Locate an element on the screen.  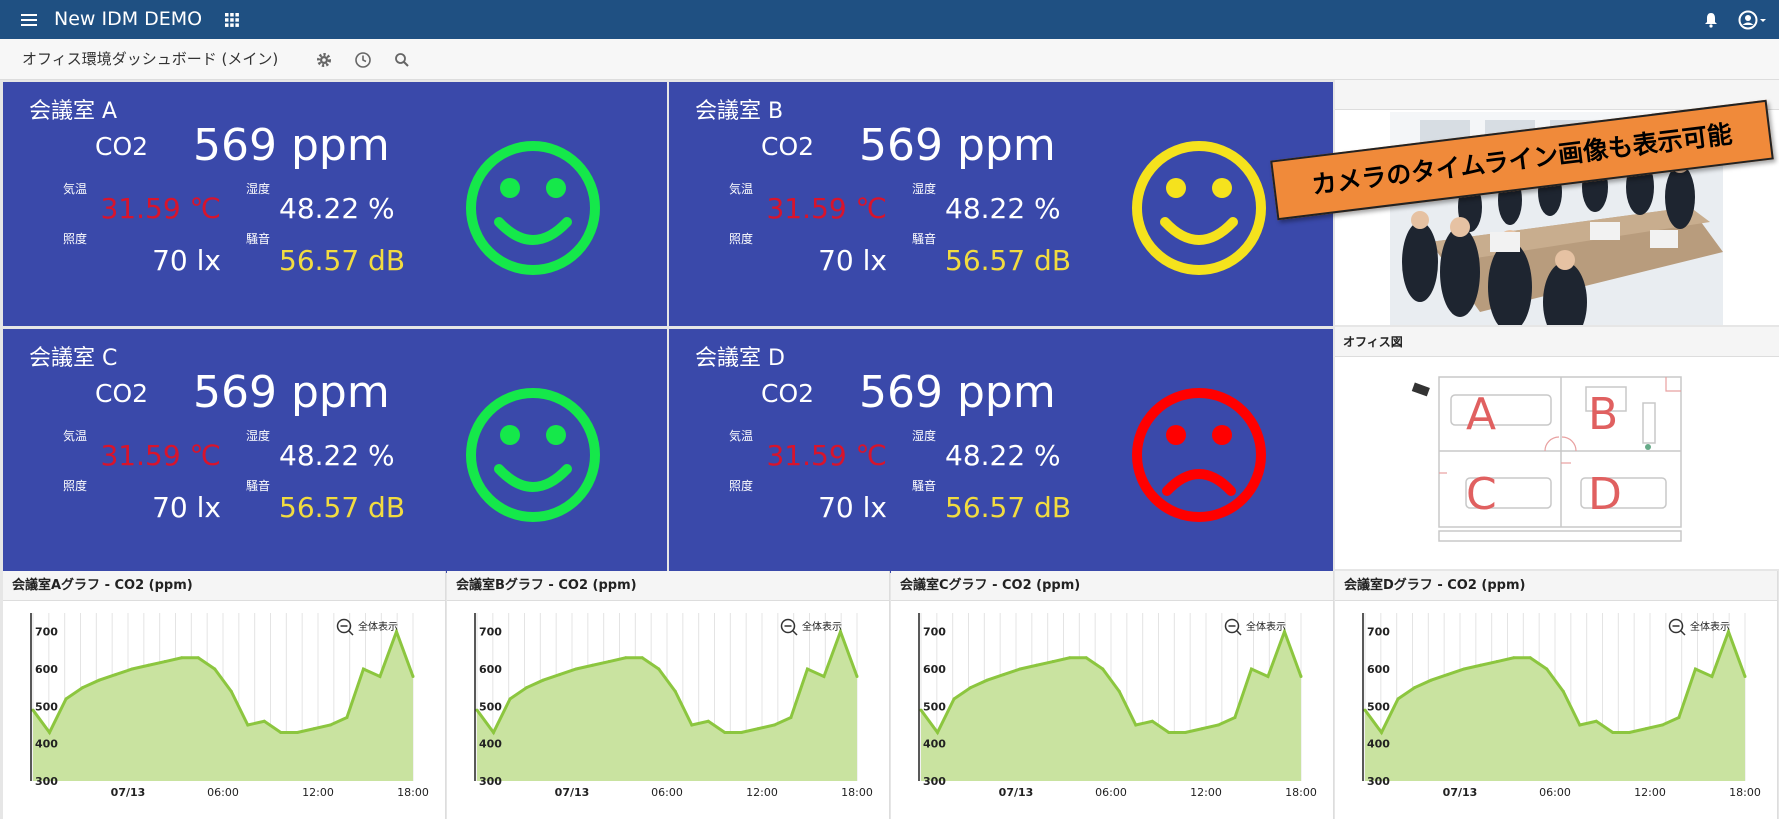
room-title: 会議室 B is located at coordinates (739, 111).